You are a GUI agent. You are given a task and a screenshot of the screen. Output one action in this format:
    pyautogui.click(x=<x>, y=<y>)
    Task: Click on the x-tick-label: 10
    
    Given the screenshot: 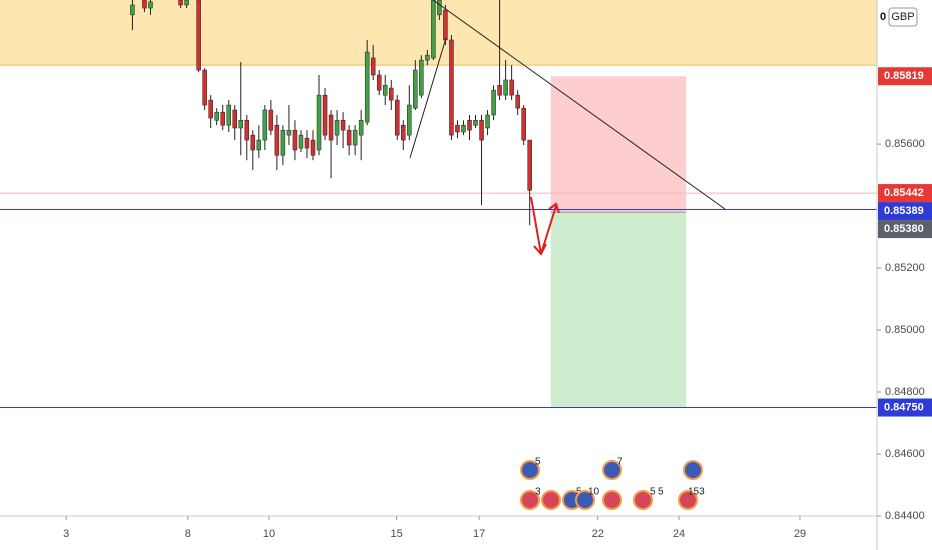 What is the action you would take?
    pyautogui.click(x=269, y=534)
    